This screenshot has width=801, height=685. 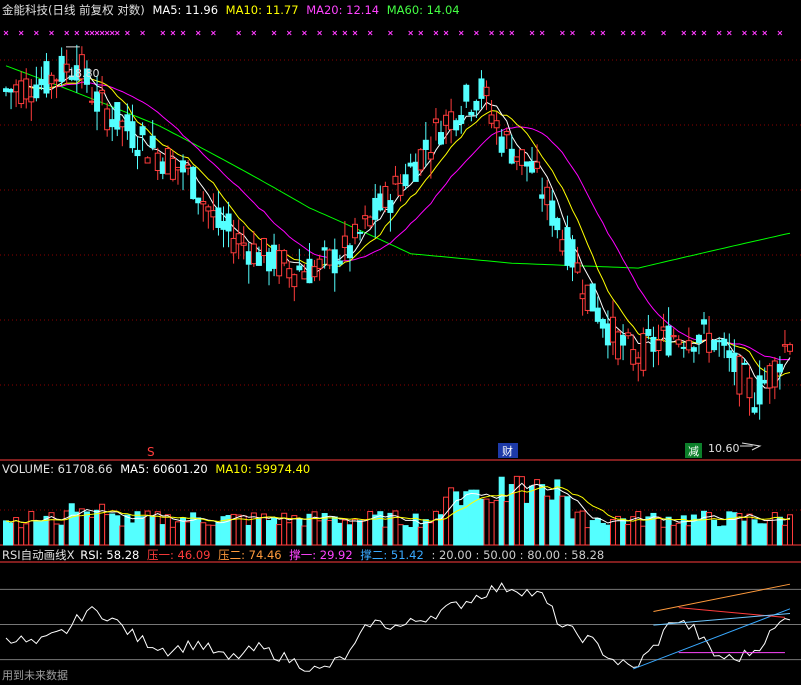 I want to click on rsi-panel, so click(x=400, y=627).